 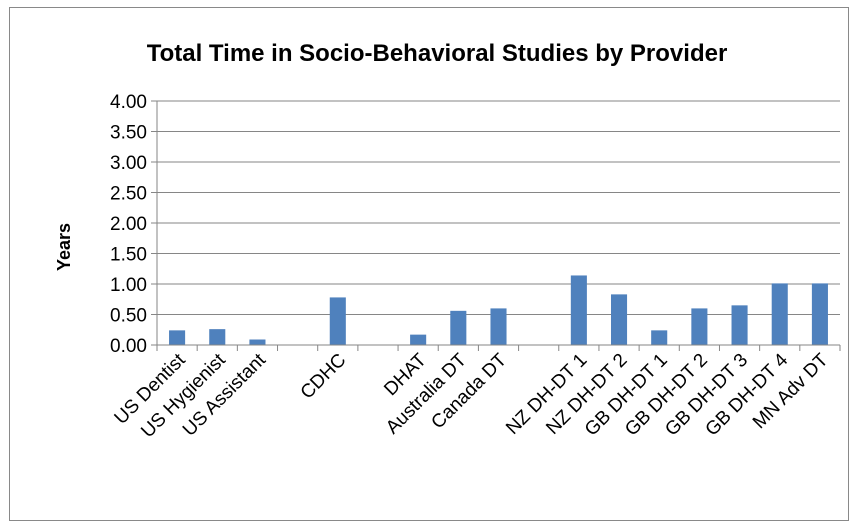 I want to click on bar-series, so click(x=498, y=310).